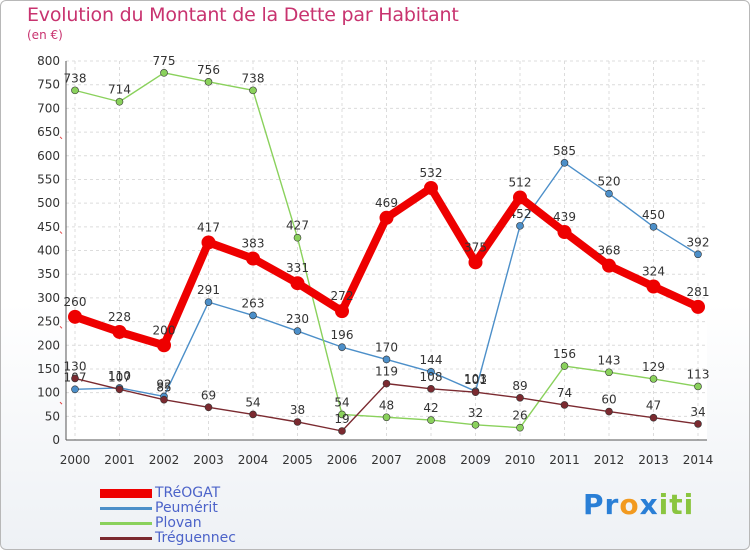  What do you see at coordinates (342, 335) in the screenshot?
I see `data-label-1: 196` at bounding box center [342, 335].